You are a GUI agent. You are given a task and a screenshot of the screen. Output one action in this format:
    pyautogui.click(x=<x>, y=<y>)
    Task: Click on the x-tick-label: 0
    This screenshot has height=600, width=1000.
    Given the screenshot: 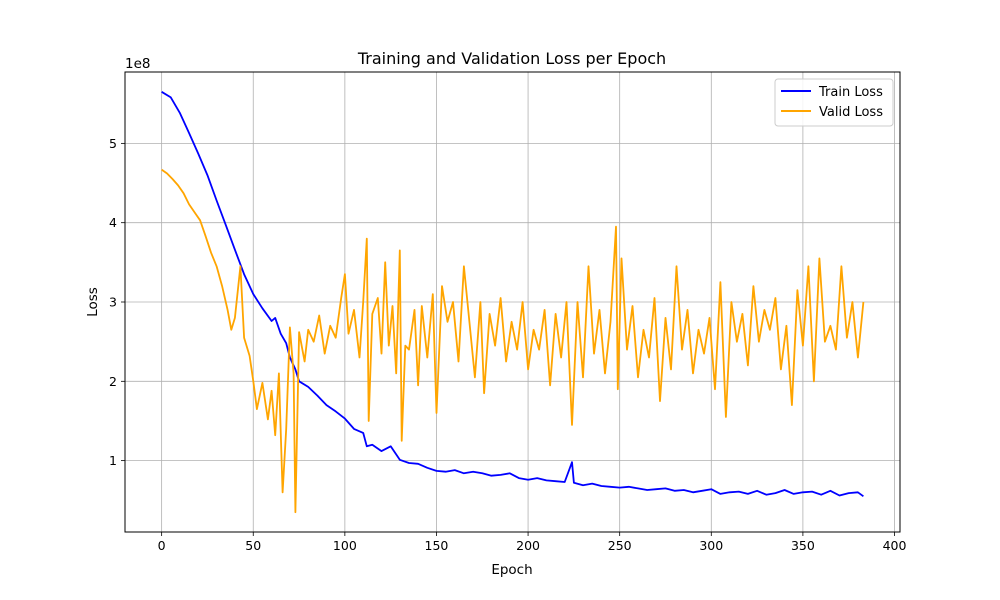 What is the action you would take?
    pyautogui.click(x=162, y=545)
    